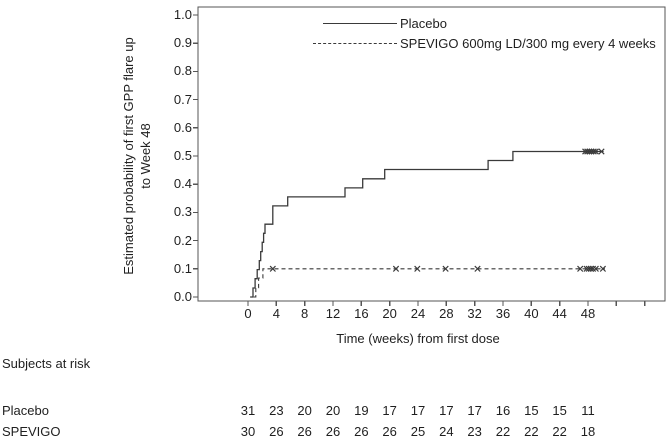 The image size is (671, 447). What do you see at coordinates (25, 410) in the screenshot?
I see `risk-row-label-placebo: Placebo` at bounding box center [25, 410].